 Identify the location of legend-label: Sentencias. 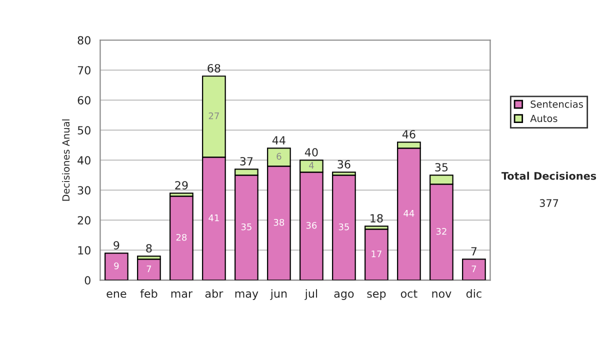
(556, 104).